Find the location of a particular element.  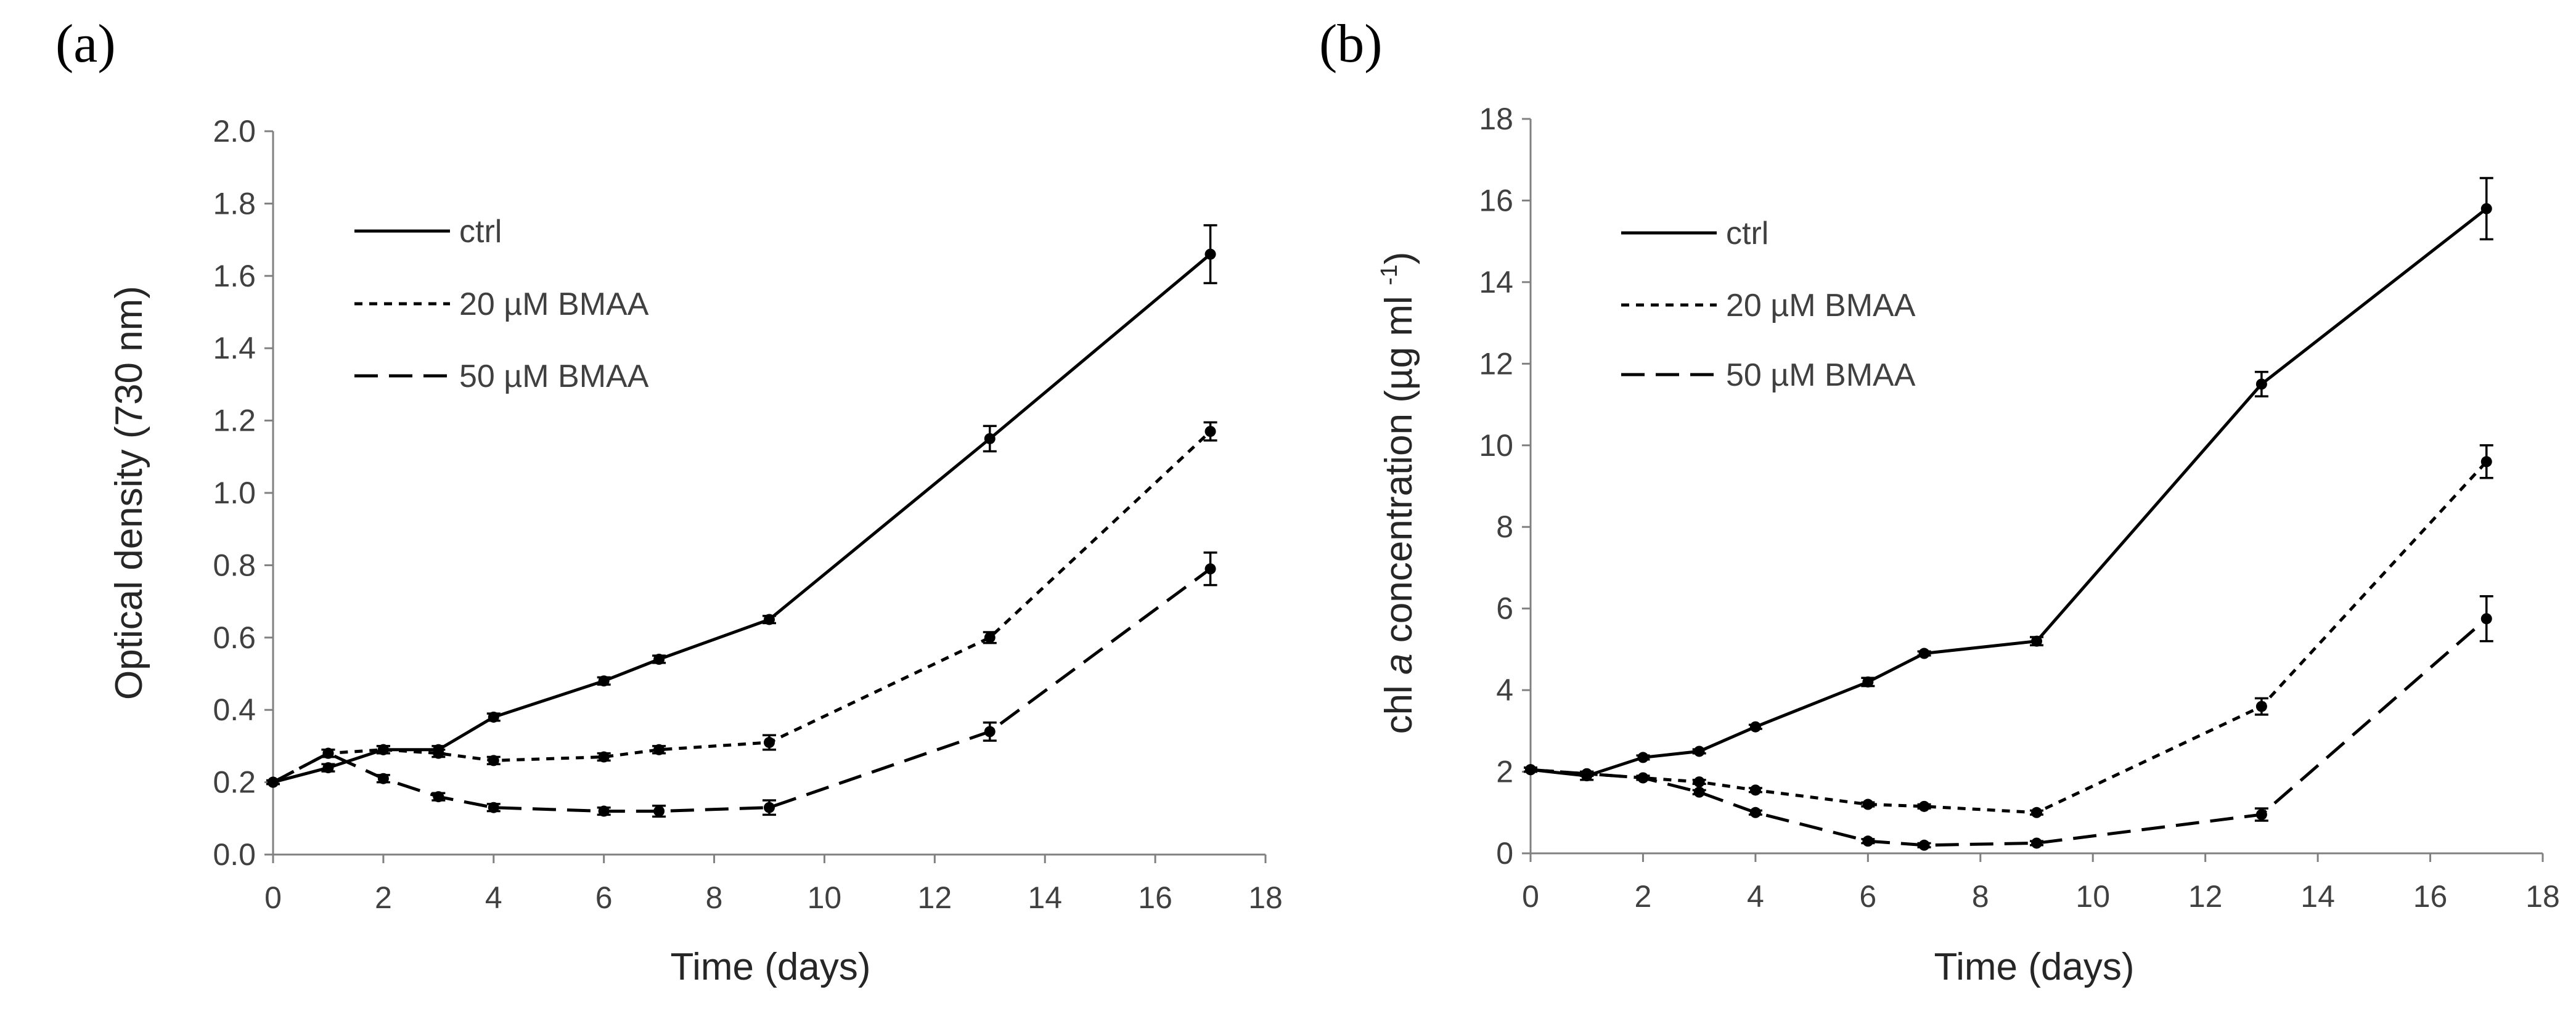

x-tick-label-b: 10 is located at coordinates (2092, 896).